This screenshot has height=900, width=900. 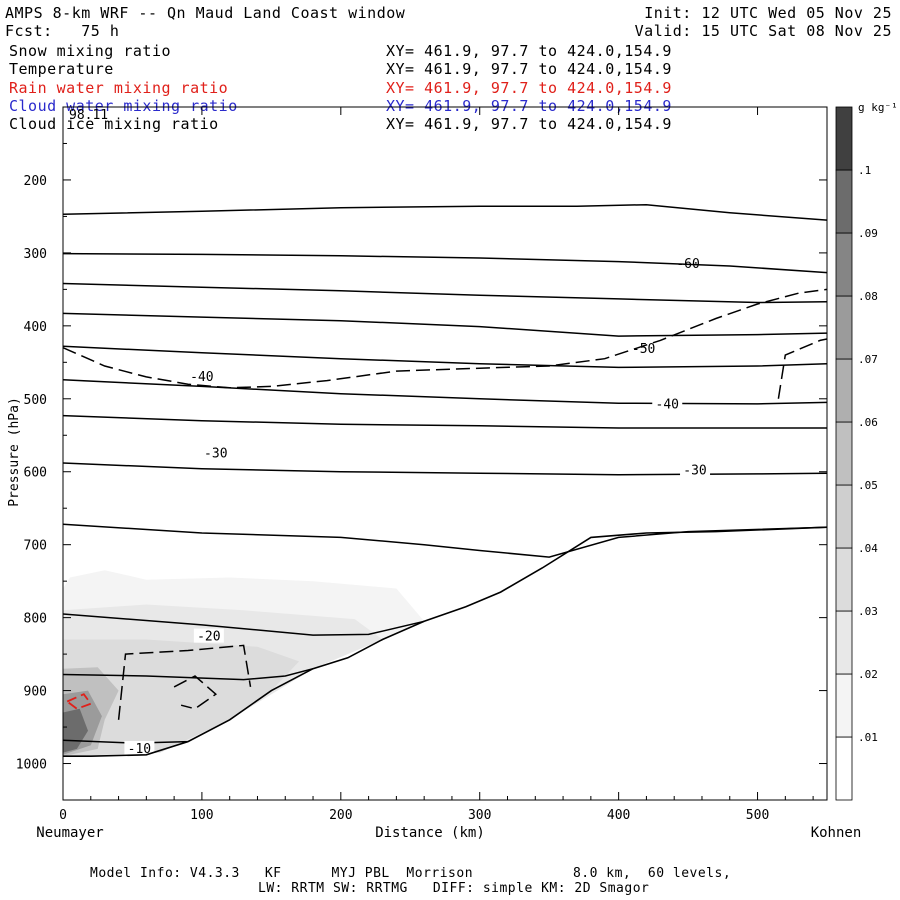 What do you see at coordinates (763, 31) in the screenshot?
I see `valid-time: Valid: 15 UTC Sat 08 Nov 25` at bounding box center [763, 31].